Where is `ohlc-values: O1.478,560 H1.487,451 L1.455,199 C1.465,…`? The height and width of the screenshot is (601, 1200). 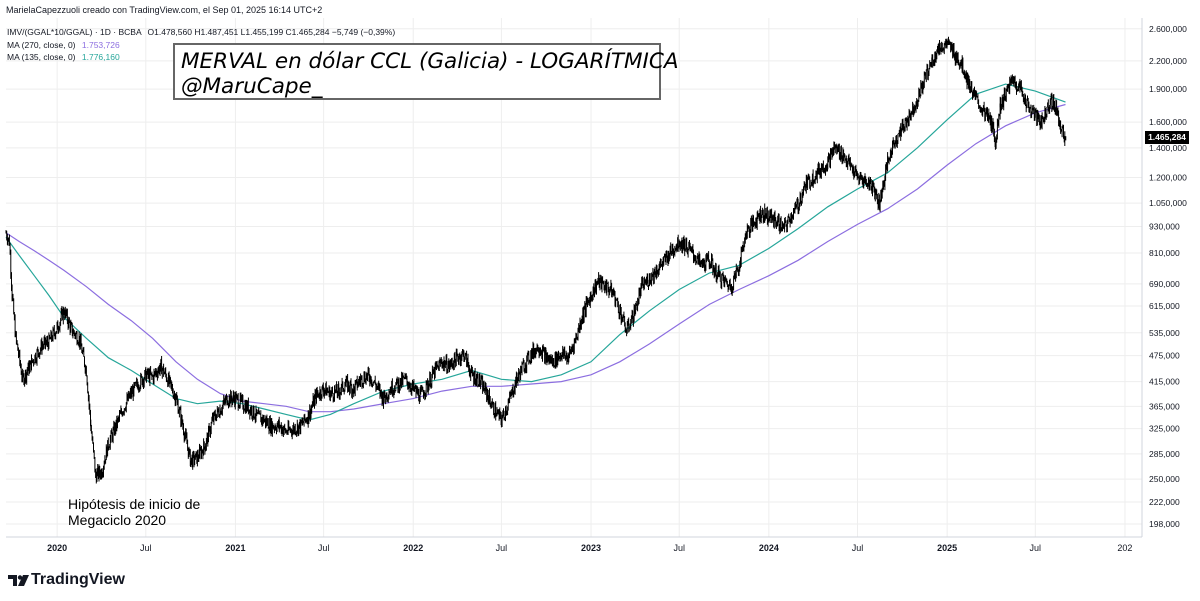 ohlc-values: O1.478,560 H1.487,451 L1.455,199 C1.465,… is located at coordinates (271, 32).